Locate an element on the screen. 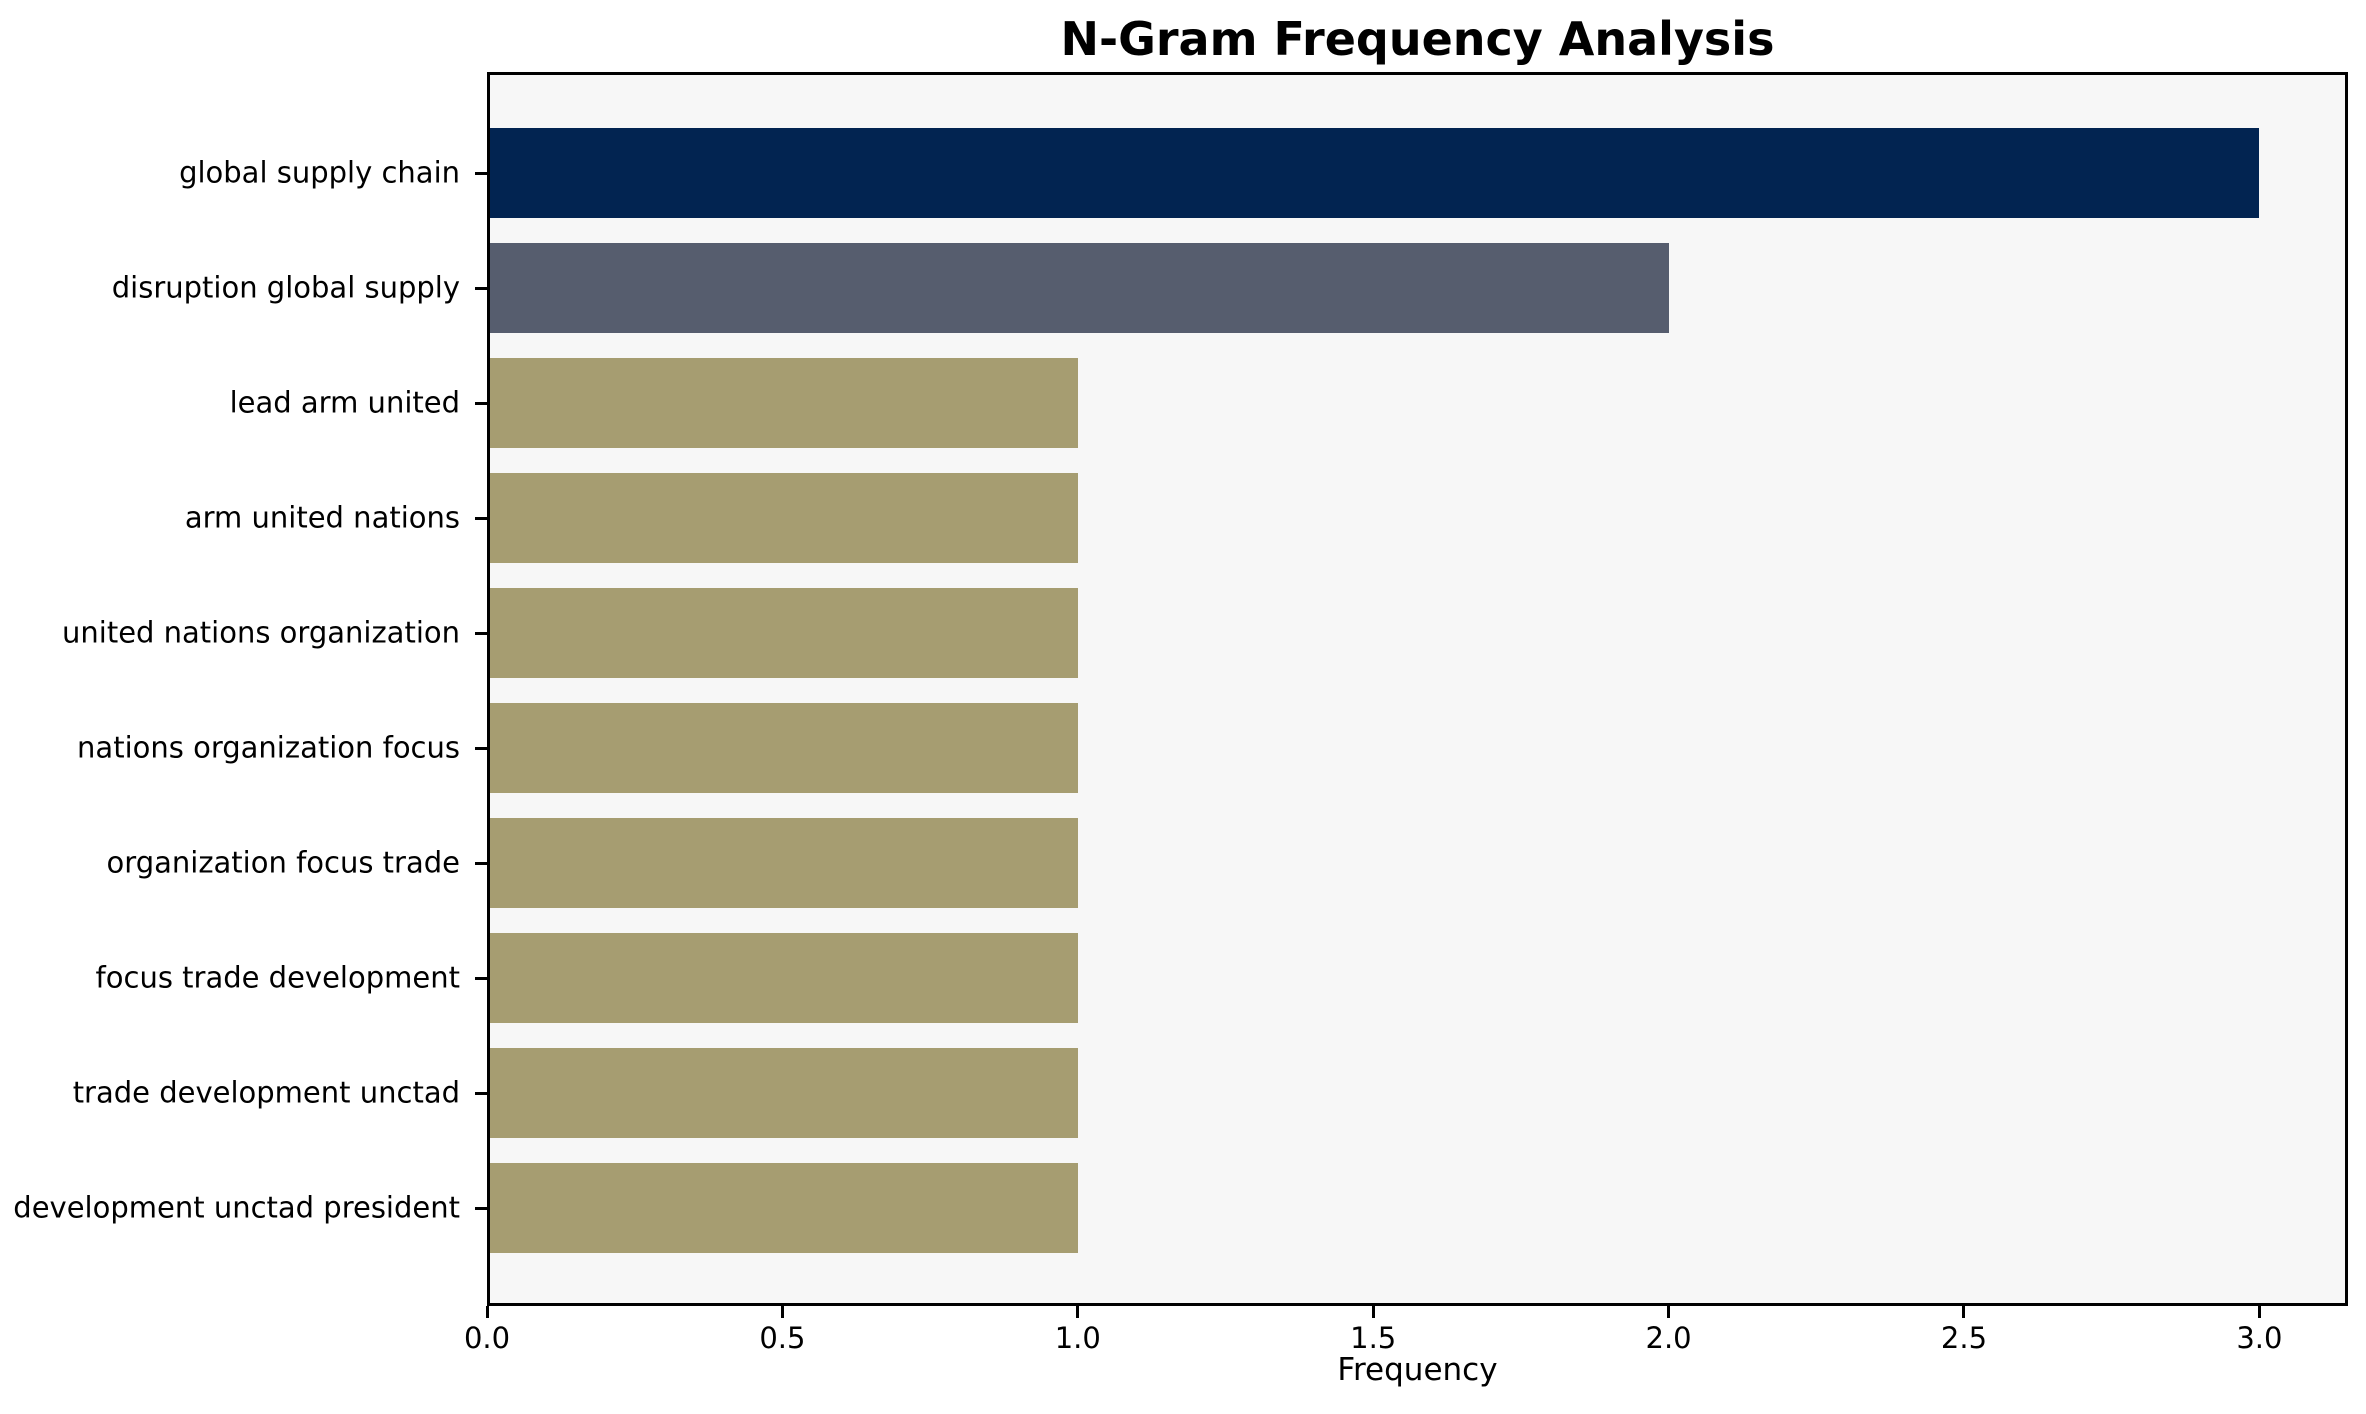 The width and height of the screenshot is (2366, 1414). y-tick-label: disruption global supply is located at coordinates (285, 287).